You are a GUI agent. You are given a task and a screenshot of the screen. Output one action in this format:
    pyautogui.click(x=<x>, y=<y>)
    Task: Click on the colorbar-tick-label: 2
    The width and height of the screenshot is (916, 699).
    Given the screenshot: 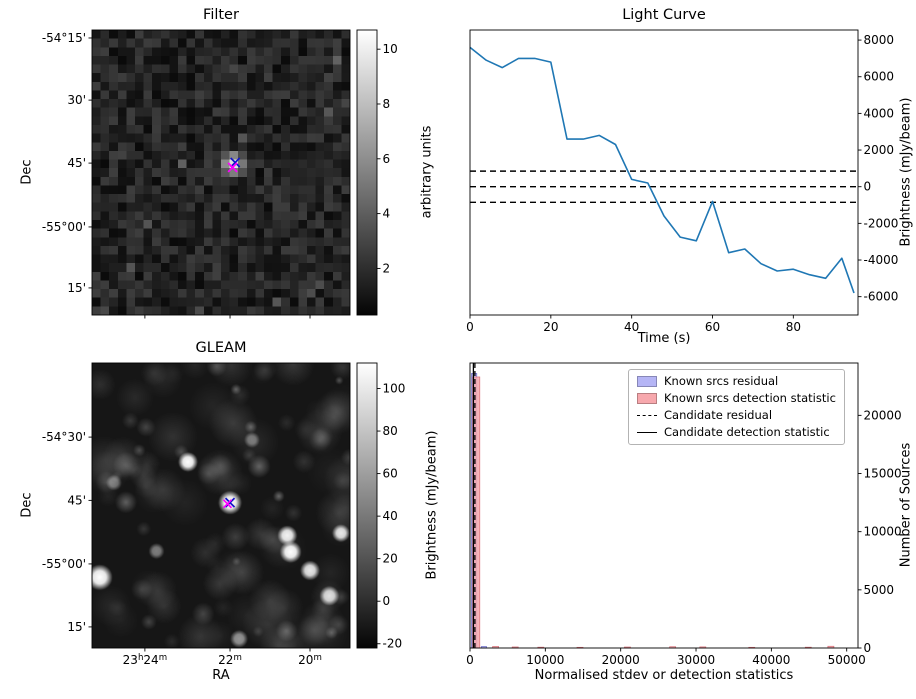 What is the action you would take?
    pyautogui.click(x=387, y=268)
    